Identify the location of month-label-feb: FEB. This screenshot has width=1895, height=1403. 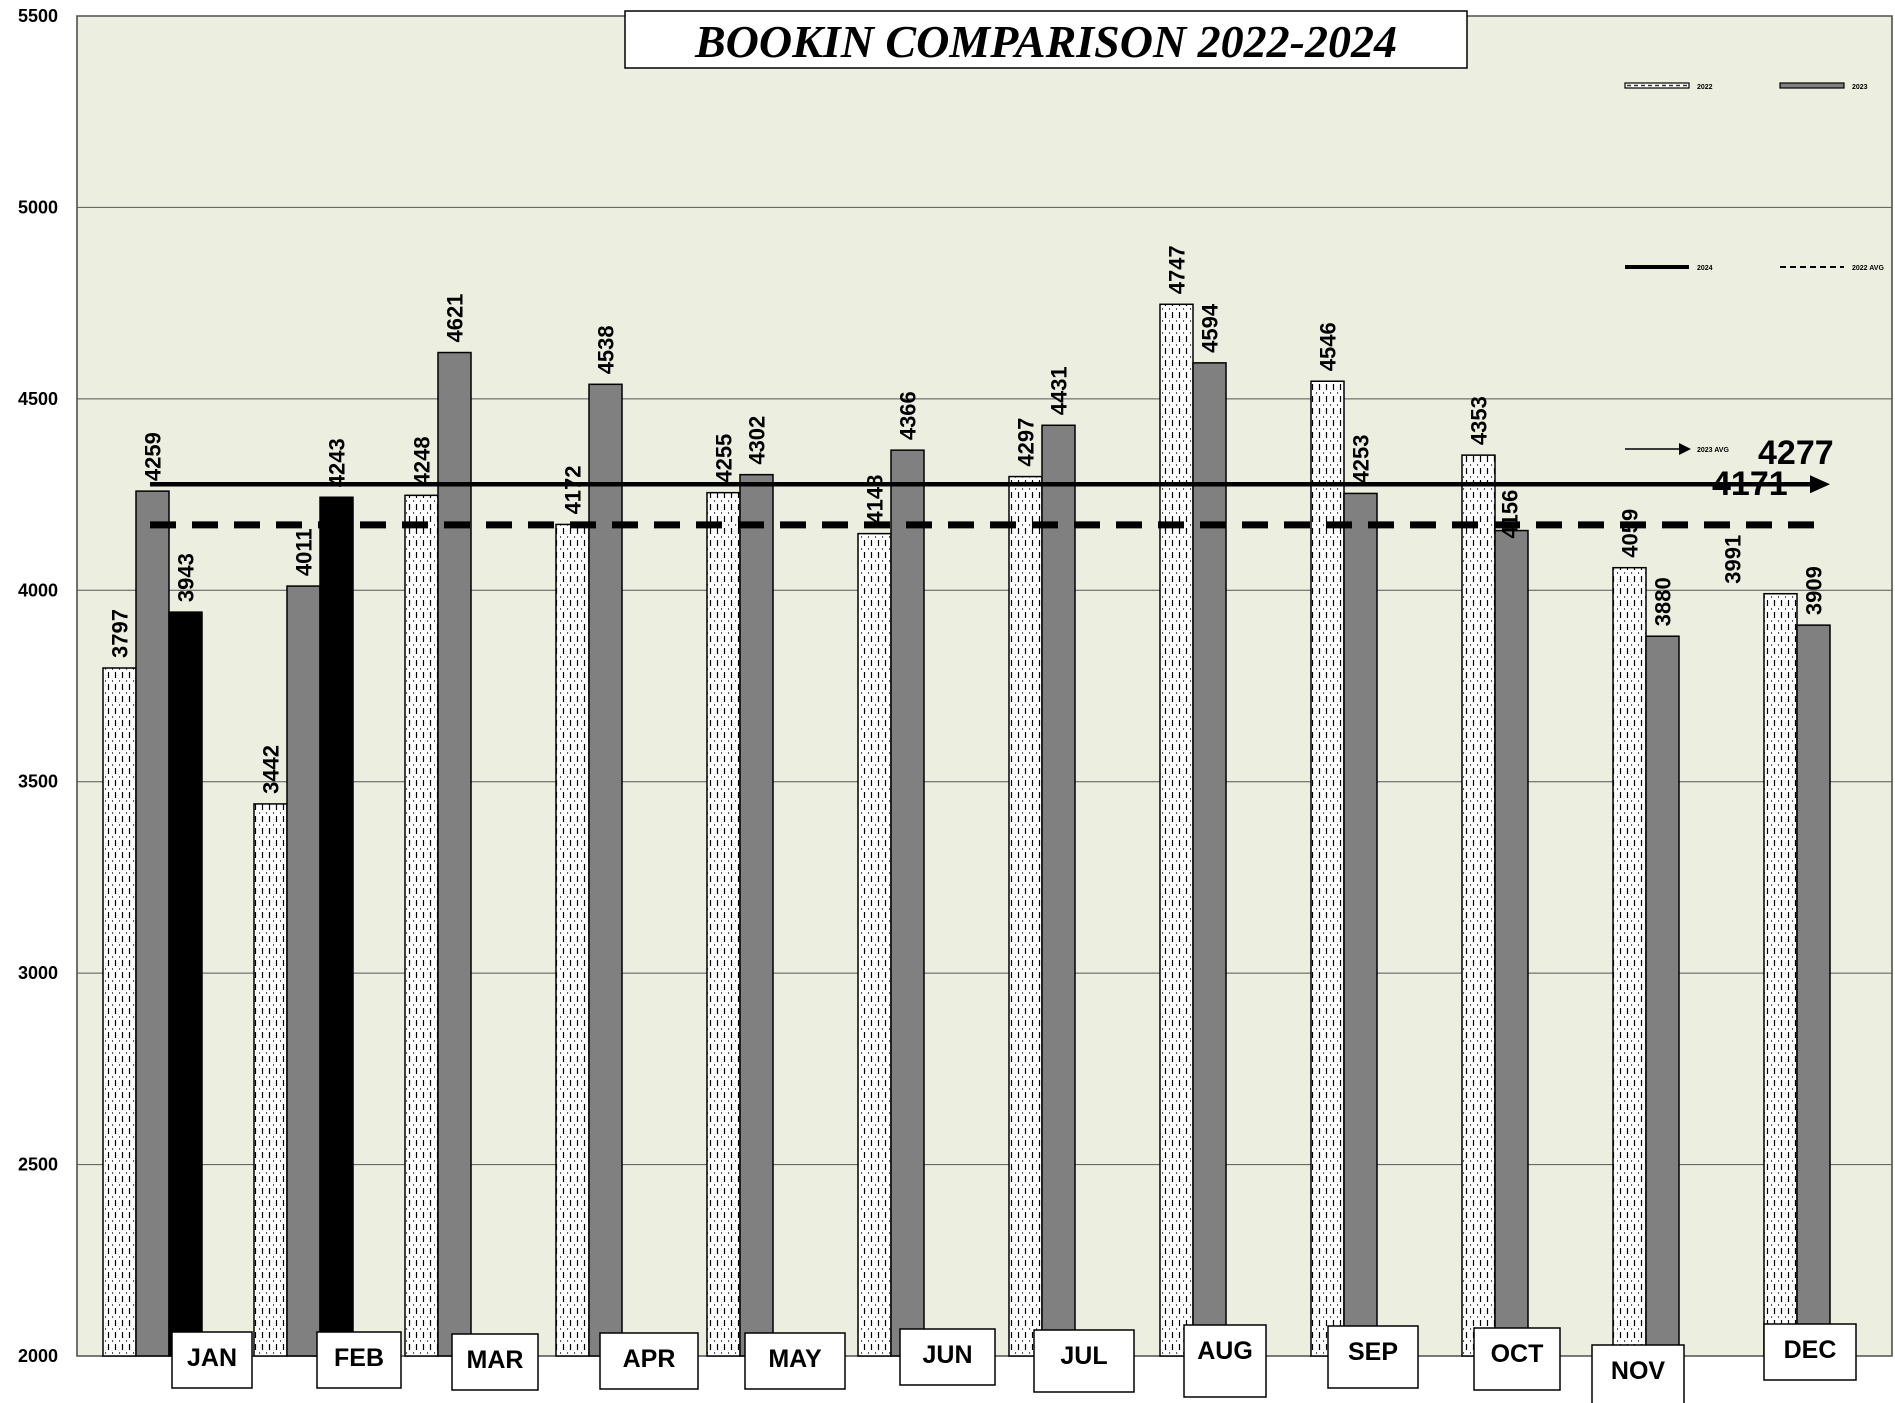
(359, 1358).